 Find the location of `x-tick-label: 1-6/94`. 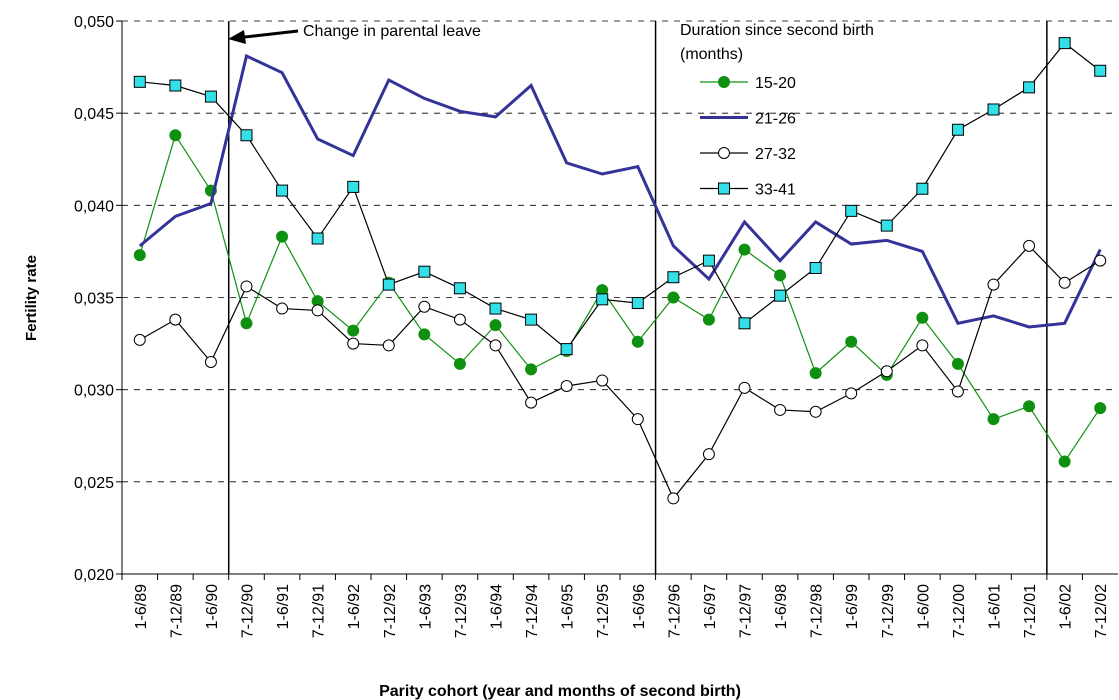

x-tick-label: 1-6/94 is located at coordinates (497, 606).